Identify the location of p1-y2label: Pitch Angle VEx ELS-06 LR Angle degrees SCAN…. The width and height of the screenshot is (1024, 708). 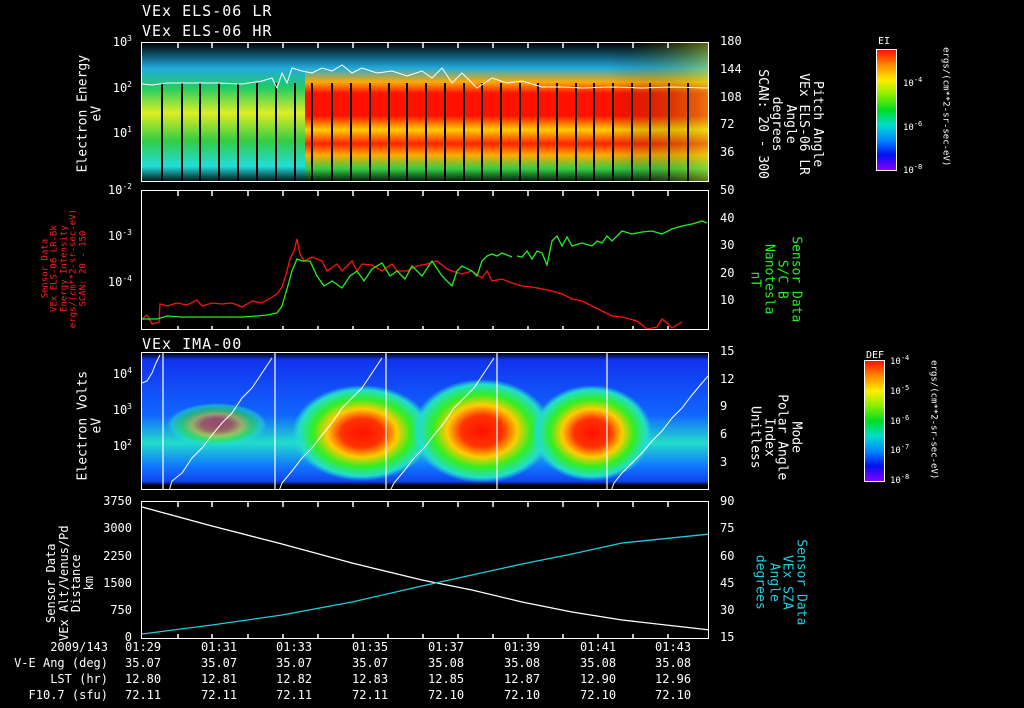
(790, 124).